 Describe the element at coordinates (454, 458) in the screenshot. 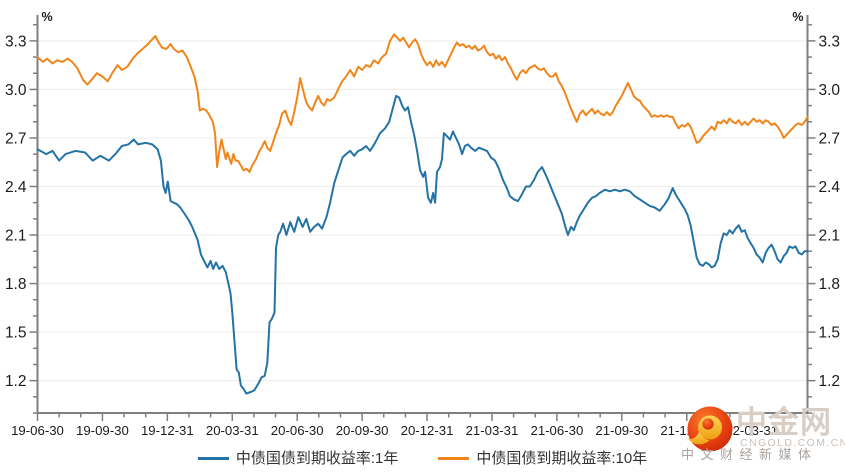

I see `legend-line-swatch-10y` at that location.